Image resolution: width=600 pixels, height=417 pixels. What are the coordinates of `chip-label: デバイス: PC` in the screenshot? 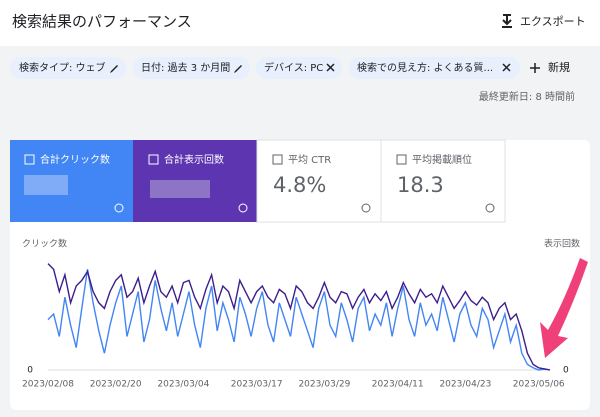 It's located at (293, 67).